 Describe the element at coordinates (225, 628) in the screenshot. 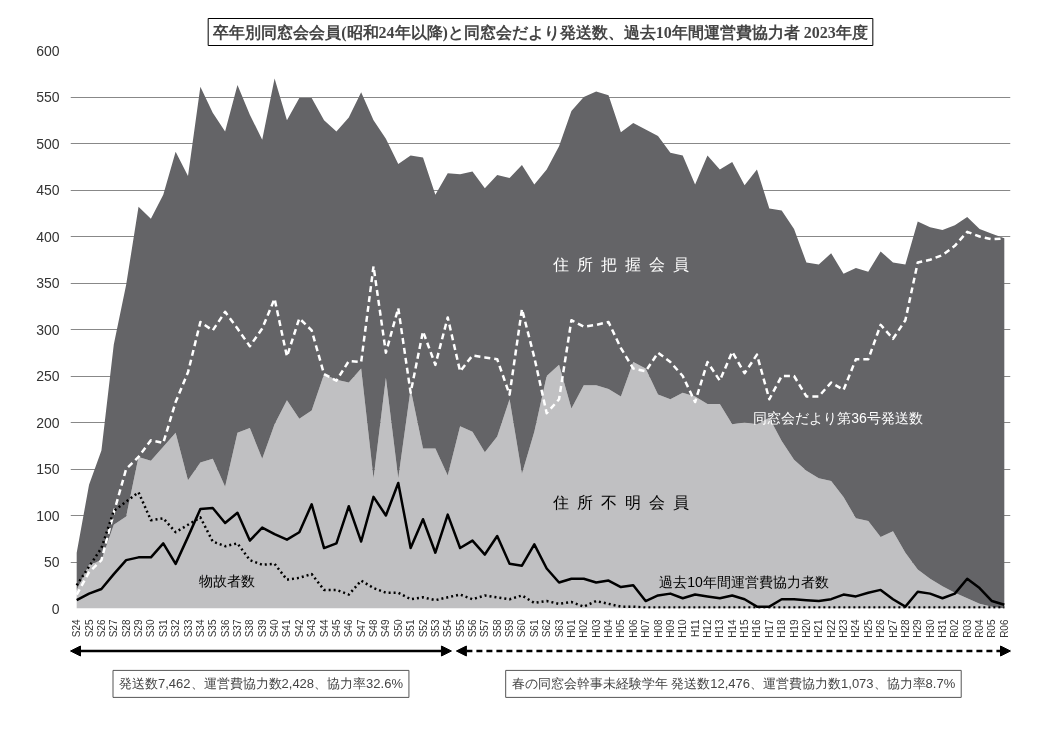

I see `x-tick-label: S36` at that location.